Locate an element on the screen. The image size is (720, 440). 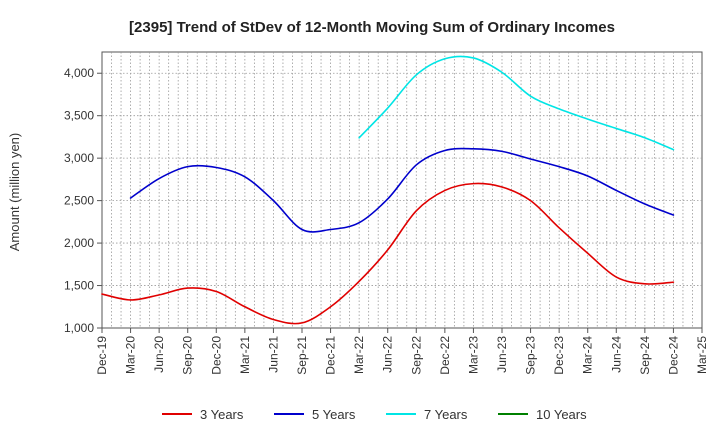
x-tick-label: Mar-21 is located at coordinates (245, 355).